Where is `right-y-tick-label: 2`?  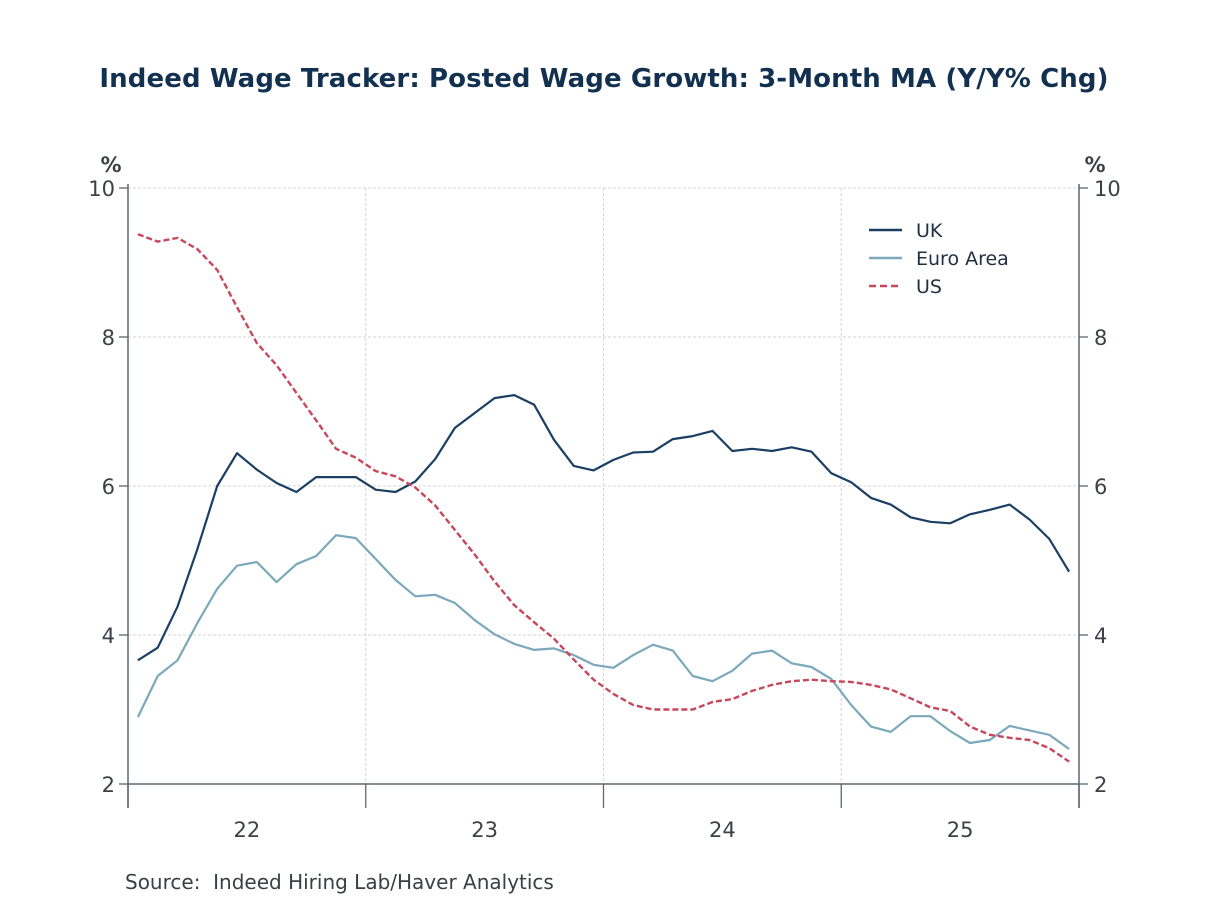
right-y-tick-label: 2 is located at coordinates (1100, 785).